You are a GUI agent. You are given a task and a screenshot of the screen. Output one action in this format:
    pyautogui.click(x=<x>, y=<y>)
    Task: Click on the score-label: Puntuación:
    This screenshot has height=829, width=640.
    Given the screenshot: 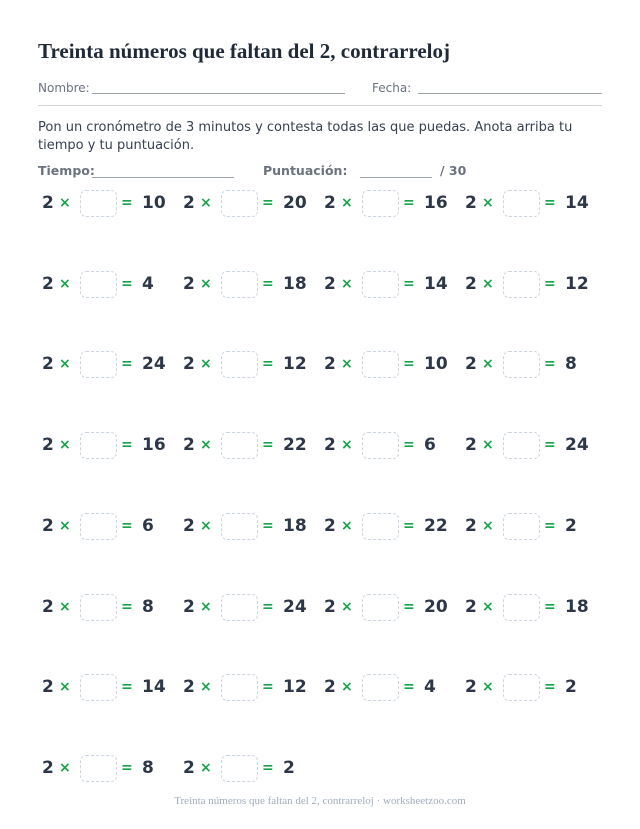 What is the action you would take?
    pyautogui.click(x=305, y=170)
    